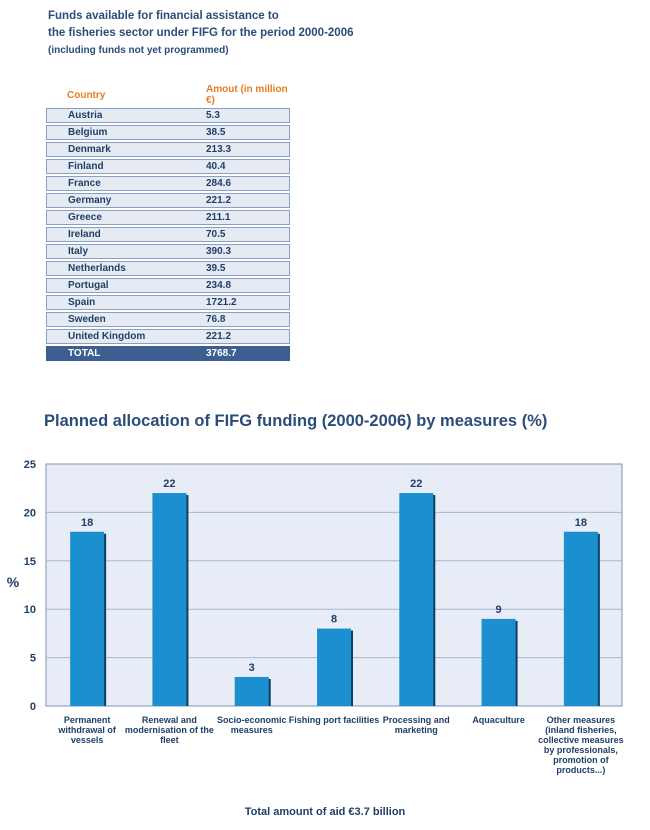 The height and width of the screenshot is (830, 650). Describe the element at coordinates (115, 217) in the screenshot. I see `country-cell: Greece` at that location.